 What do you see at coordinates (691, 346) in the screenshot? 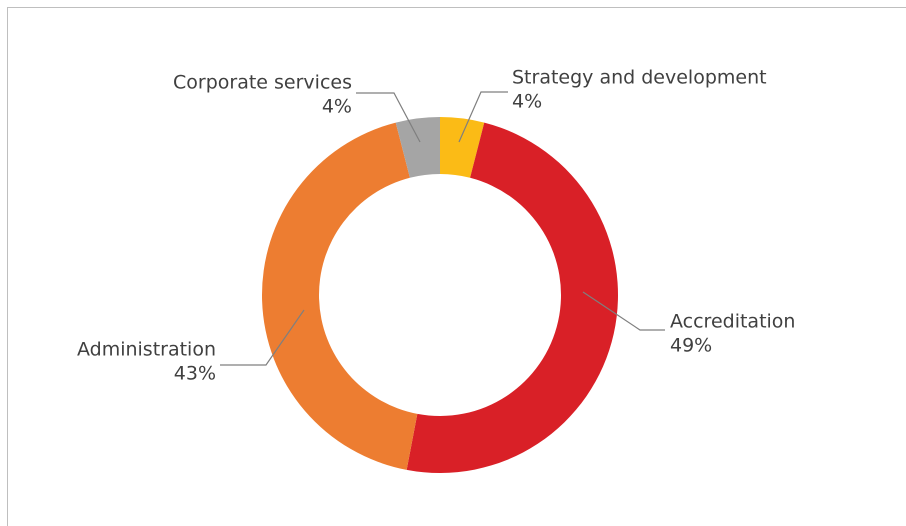
I see `slice-value-label: 49%` at bounding box center [691, 346].